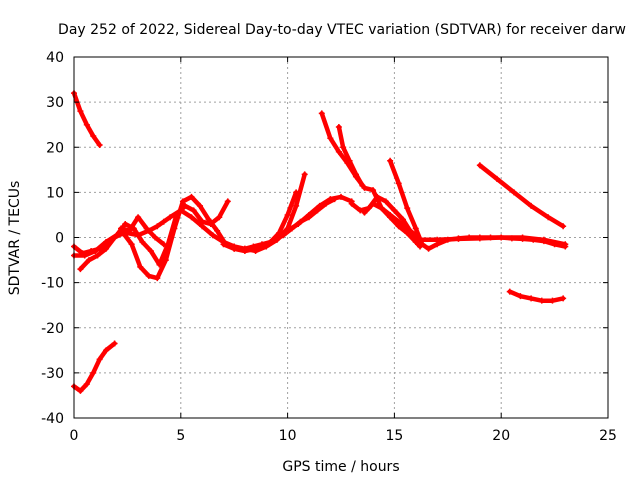 Image resolution: width=640 pixels, height=480 pixels. What do you see at coordinates (74, 436) in the screenshot?
I see `x-tick-label: 0` at bounding box center [74, 436].